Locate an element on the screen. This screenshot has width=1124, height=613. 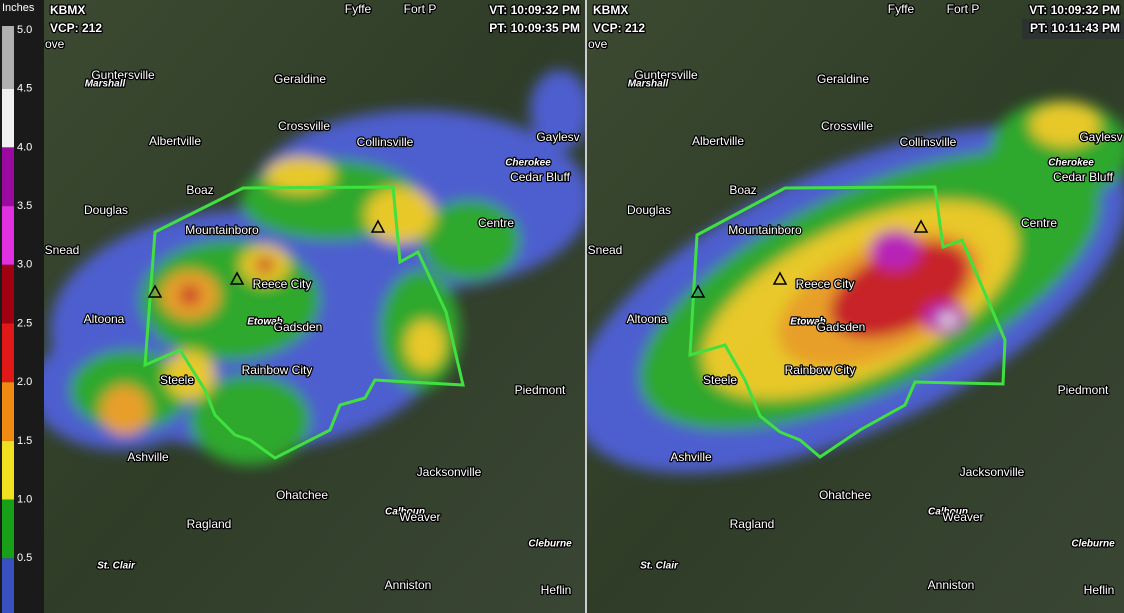
place-label: Centre is located at coordinates (496, 223).